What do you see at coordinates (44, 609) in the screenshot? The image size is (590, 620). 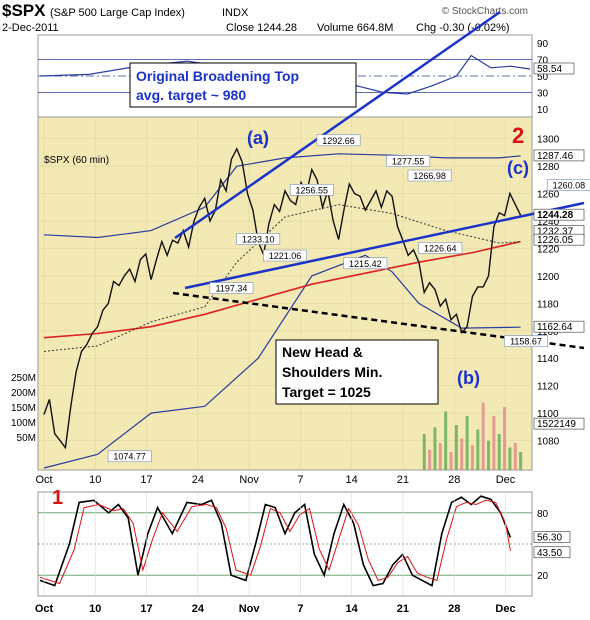 I see `stoch-xtick-label: Oct` at bounding box center [44, 609].